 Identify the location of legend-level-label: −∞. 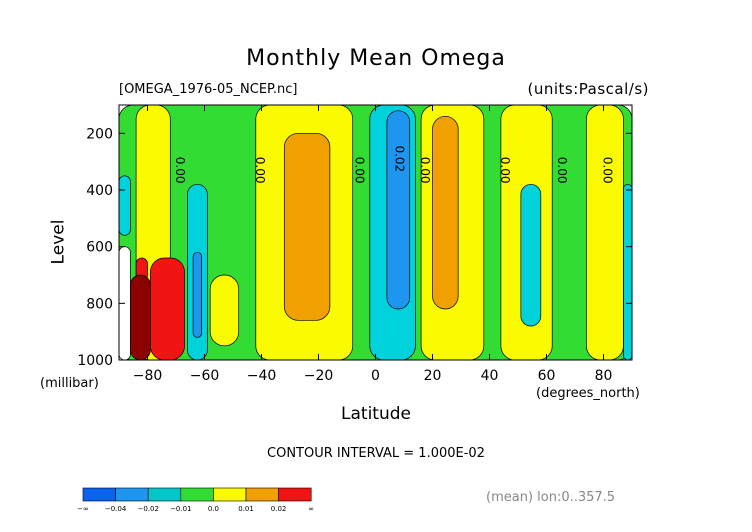
(83, 509).